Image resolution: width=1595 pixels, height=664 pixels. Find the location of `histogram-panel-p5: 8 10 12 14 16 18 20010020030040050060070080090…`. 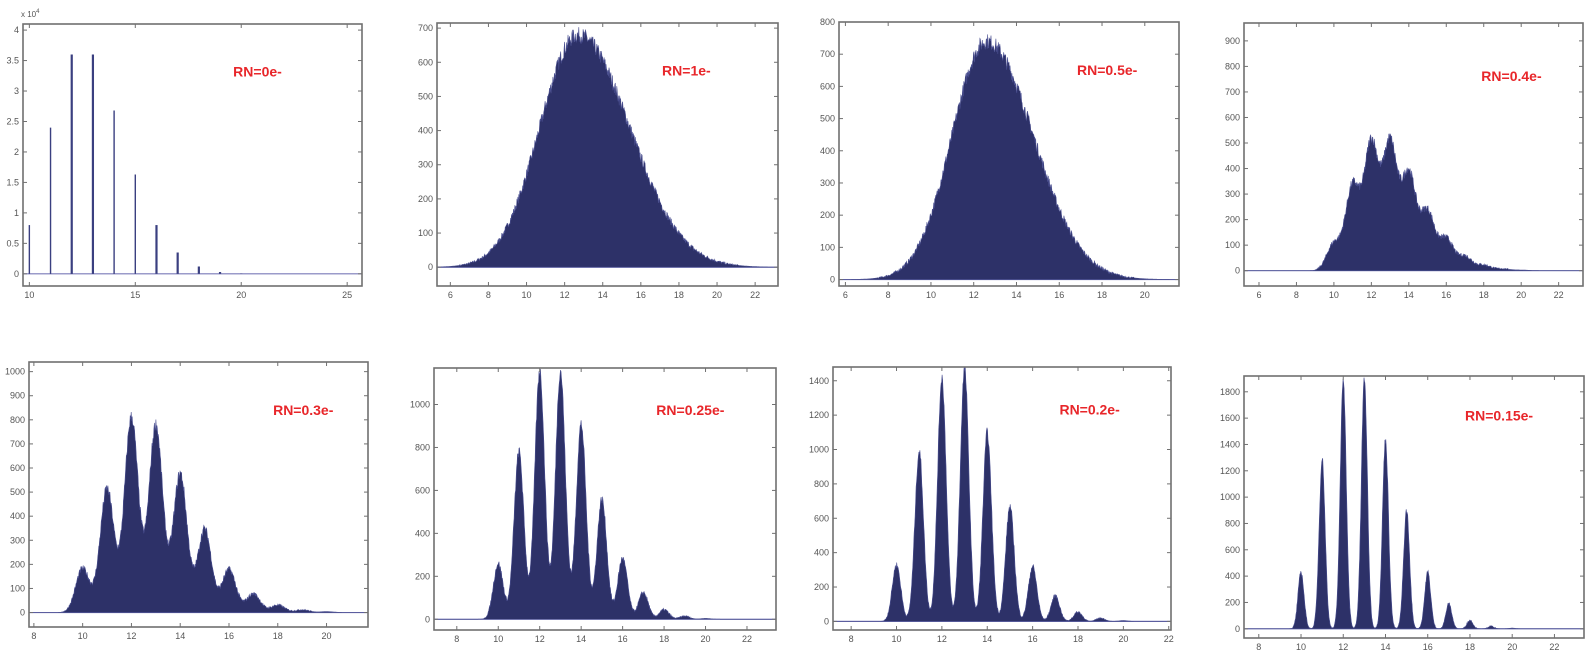

histogram-panel-p5: 8 10 12 14 16 18 20010020030040050060070080090… is located at coordinates (187, 501).